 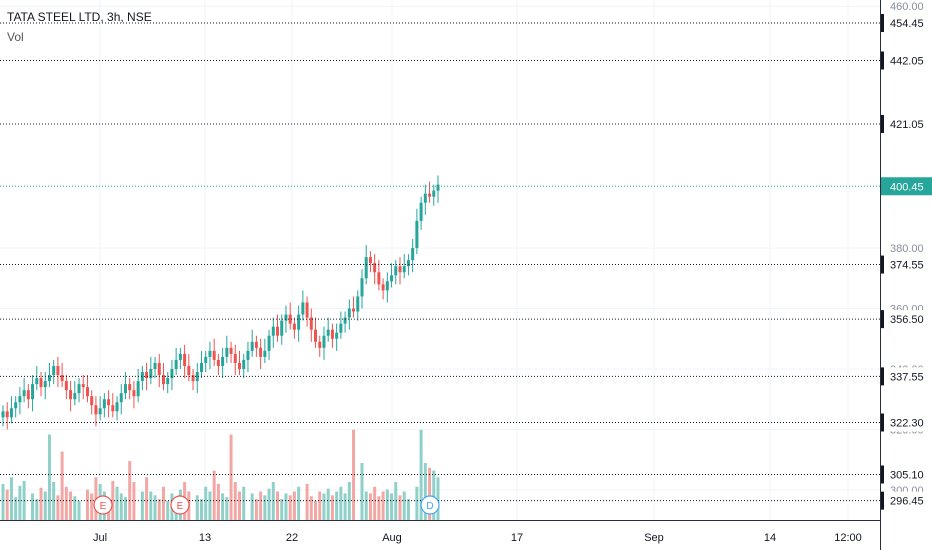 I want to click on event-marker-label: D, so click(x=429, y=506).